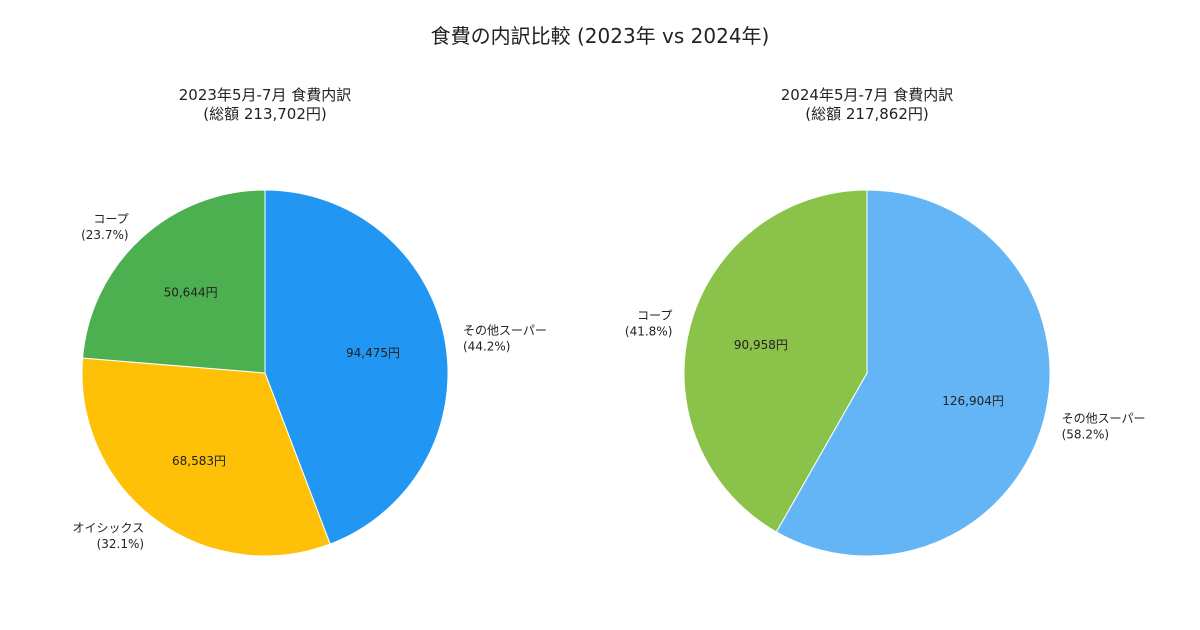 The image size is (1200, 630). I want to click on chart-title-text: 2023年5月-7月 食費内訳, so click(265, 95).